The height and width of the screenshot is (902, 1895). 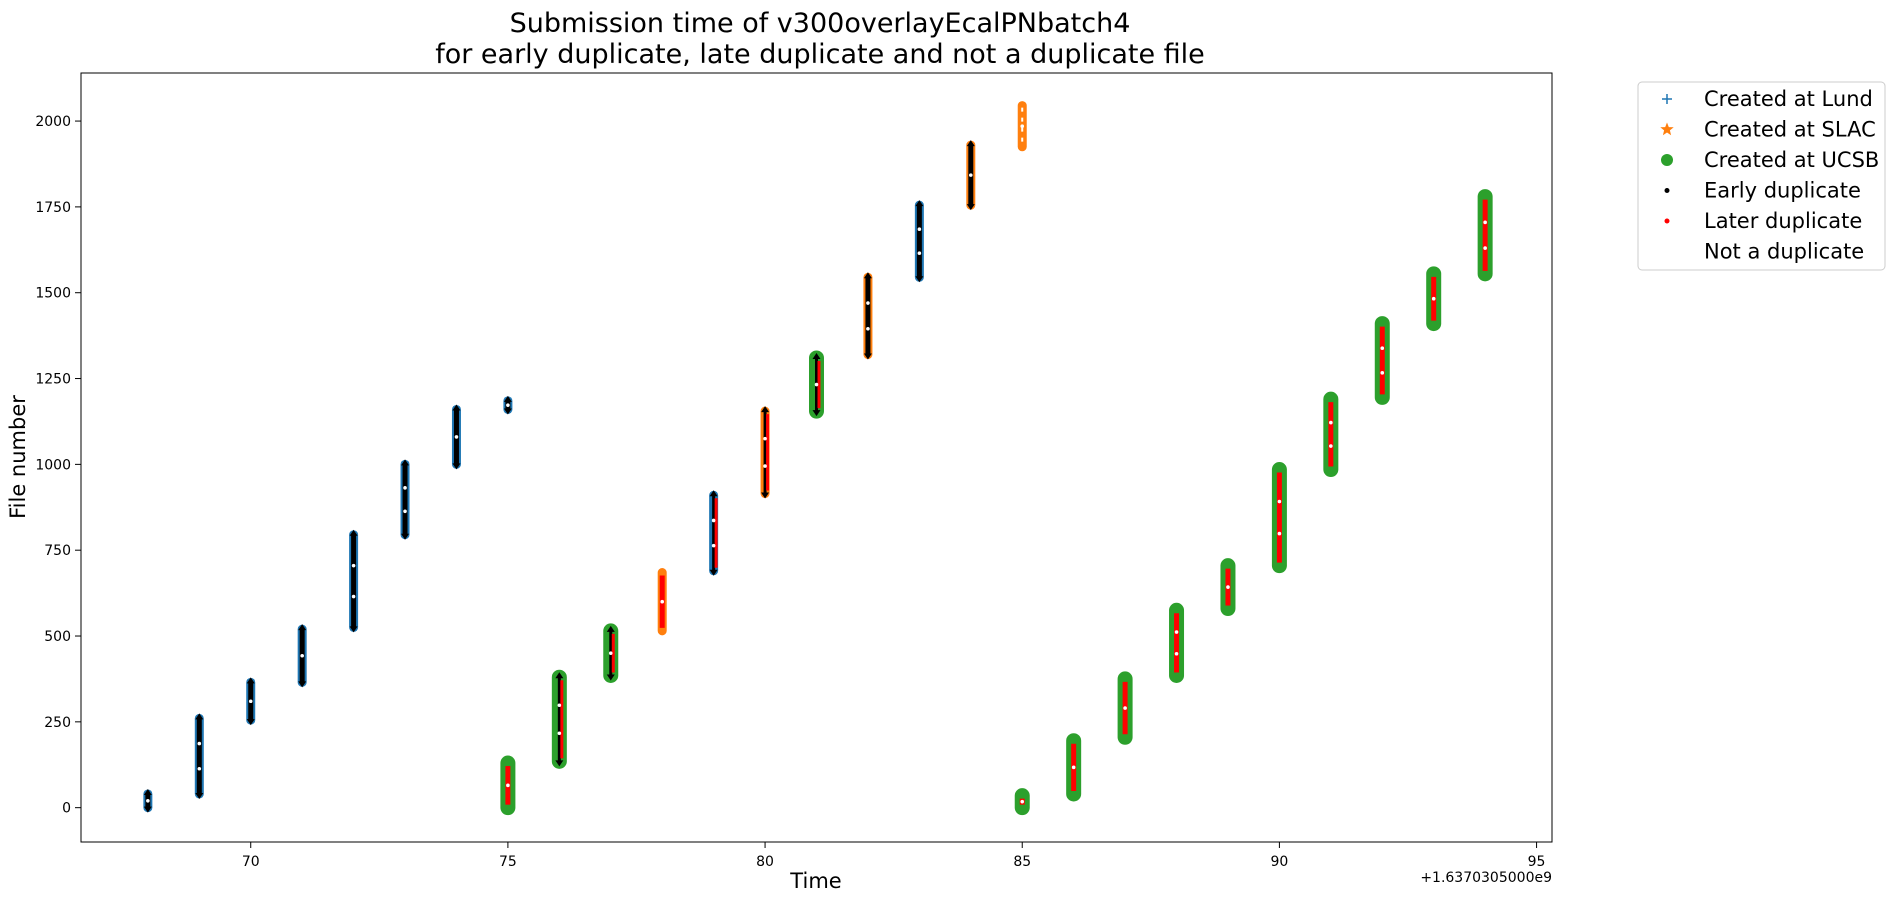 I want to click on y-tick-label: 0, so click(x=66, y=809).